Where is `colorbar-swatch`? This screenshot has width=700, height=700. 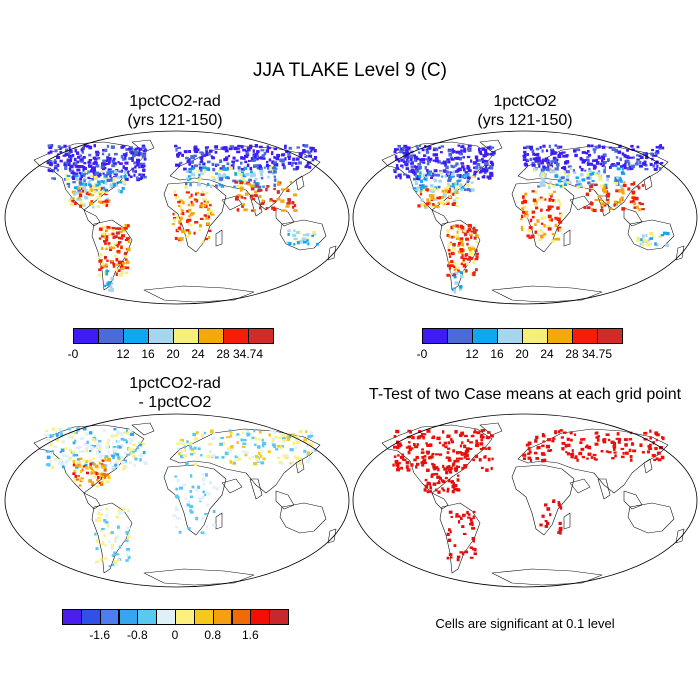
colorbar-swatch is located at coordinates (510, 336).